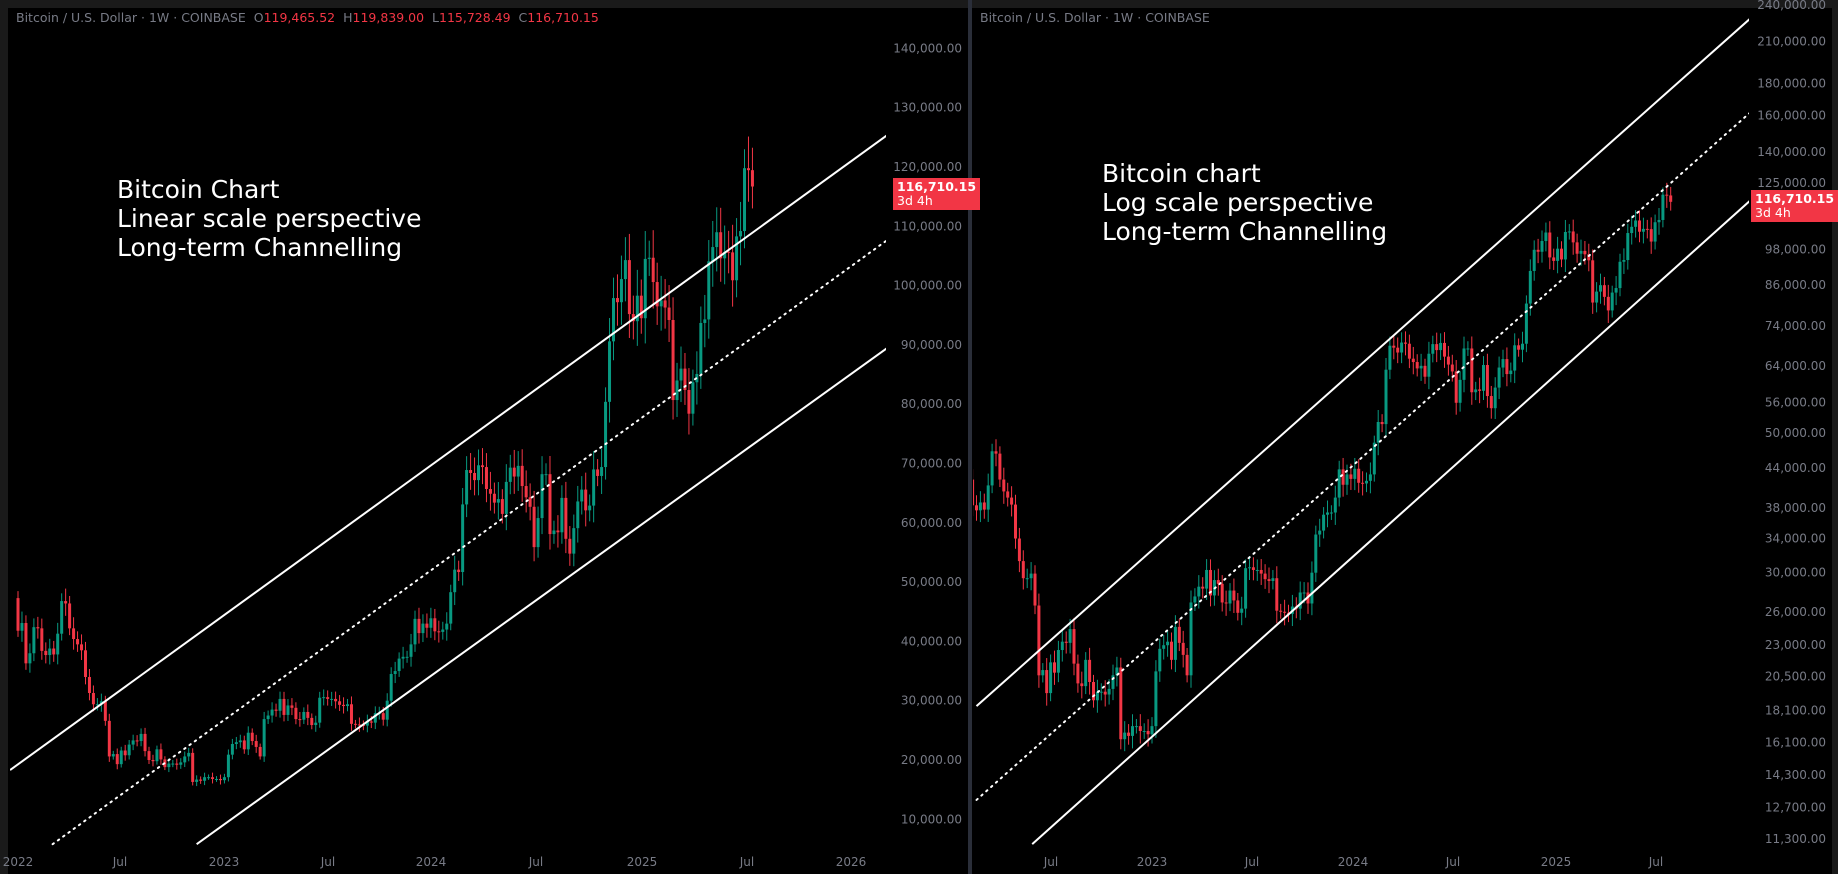  I want to click on x-tick-label: Jul, so click(1050, 862).